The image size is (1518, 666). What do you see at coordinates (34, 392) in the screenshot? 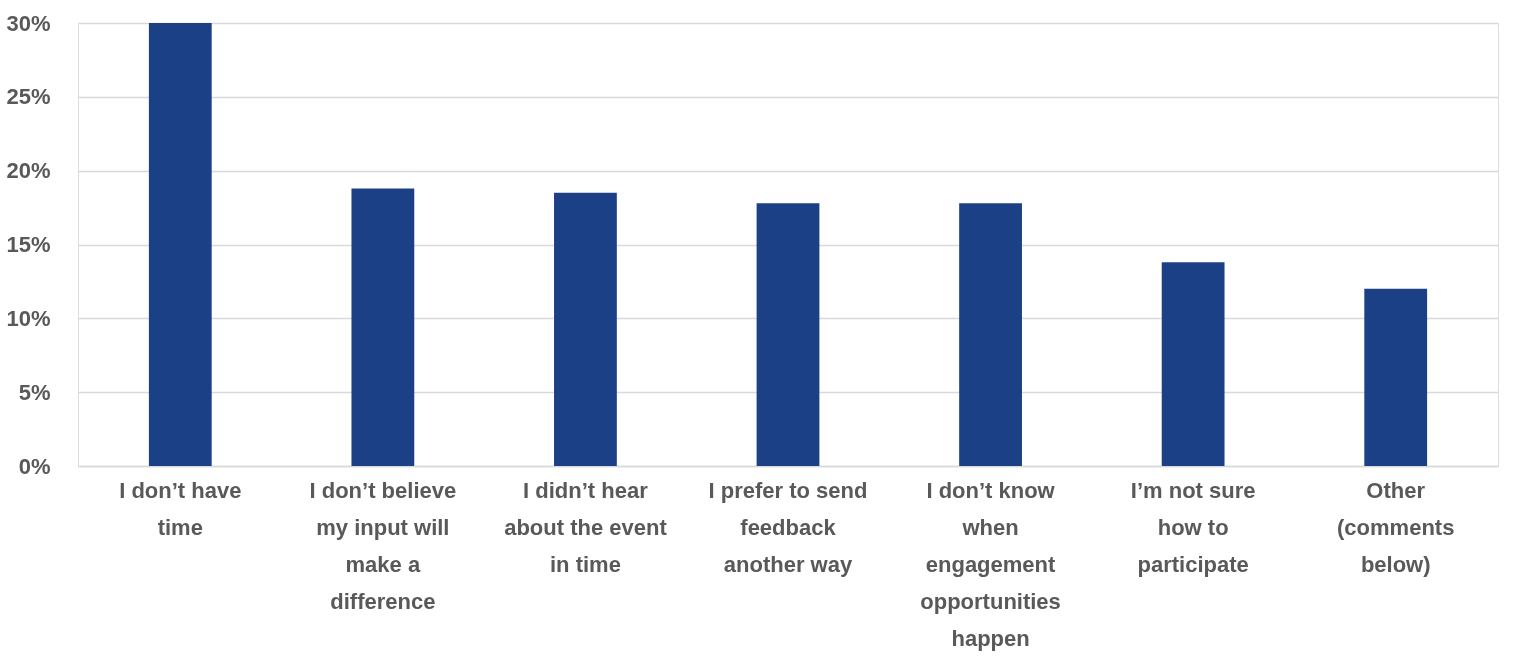
I see `y-tick-label: 5%` at bounding box center [34, 392].